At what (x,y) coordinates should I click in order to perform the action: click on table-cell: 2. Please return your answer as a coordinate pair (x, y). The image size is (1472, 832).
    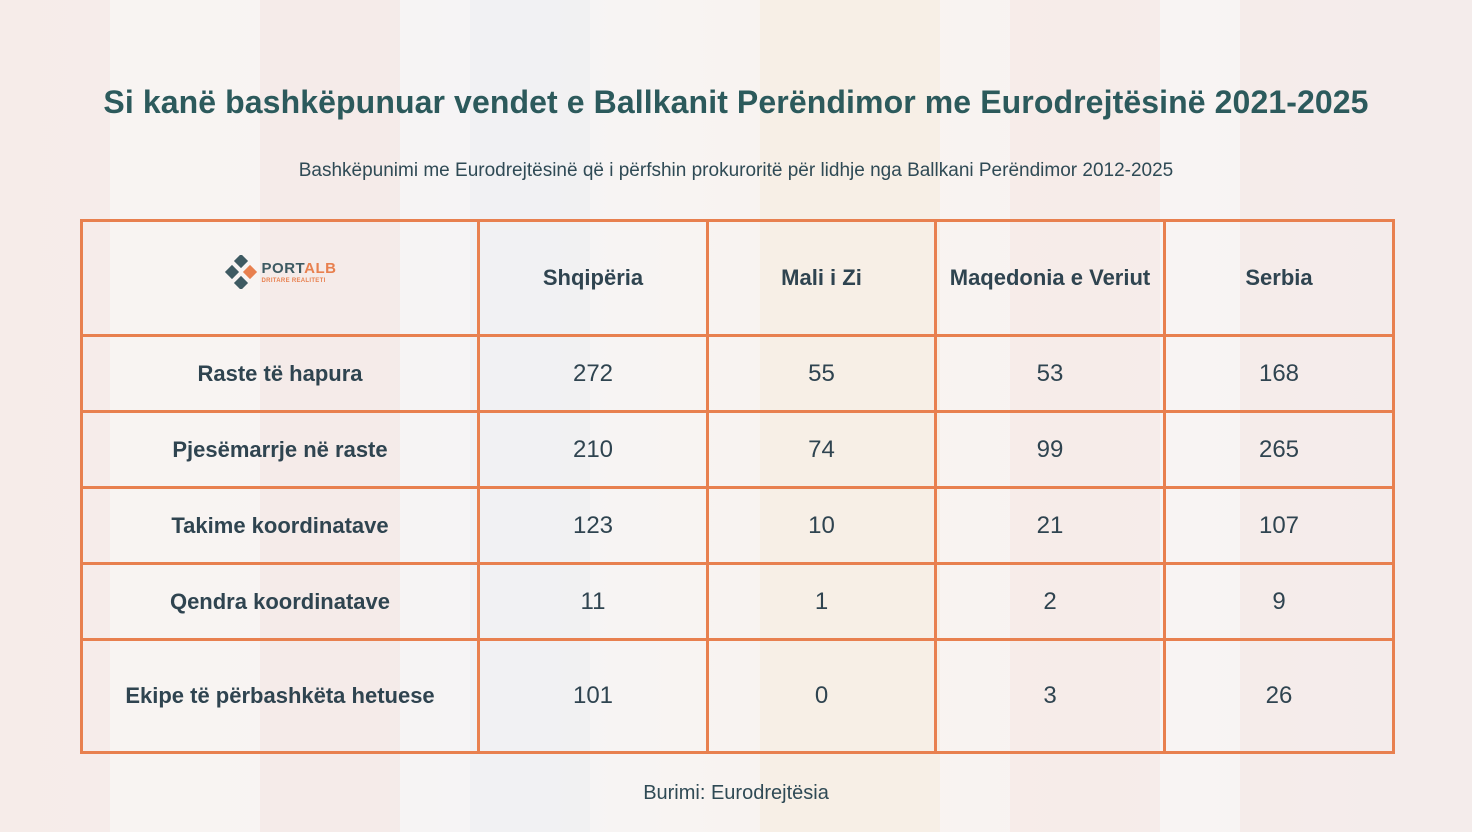
    Looking at the image, I should click on (1050, 601).